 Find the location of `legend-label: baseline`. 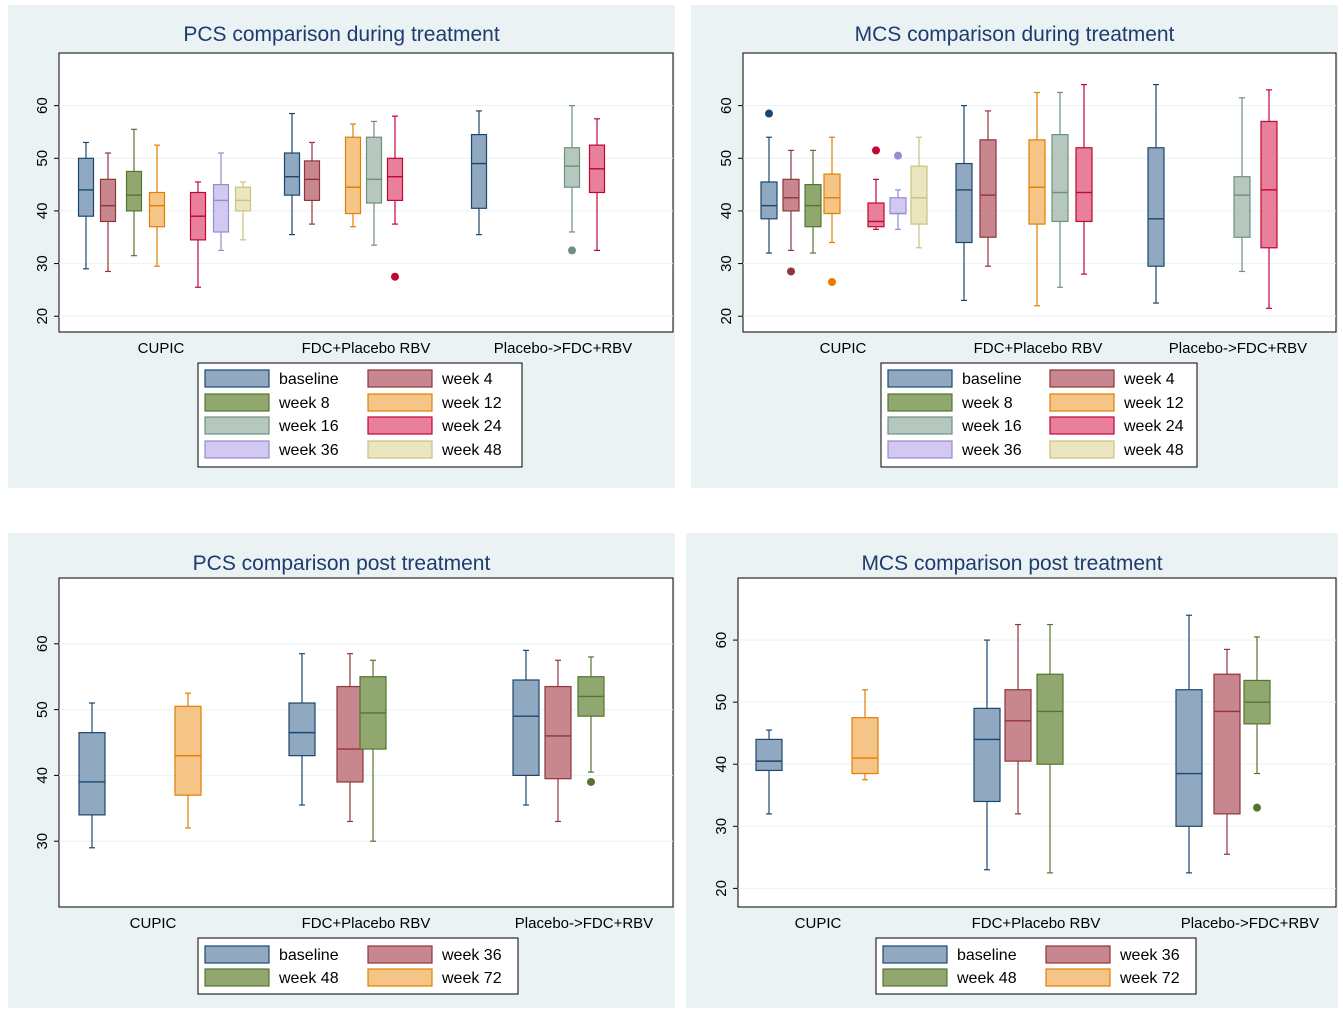

legend-label: baseline is located at coordinates (309, 955).